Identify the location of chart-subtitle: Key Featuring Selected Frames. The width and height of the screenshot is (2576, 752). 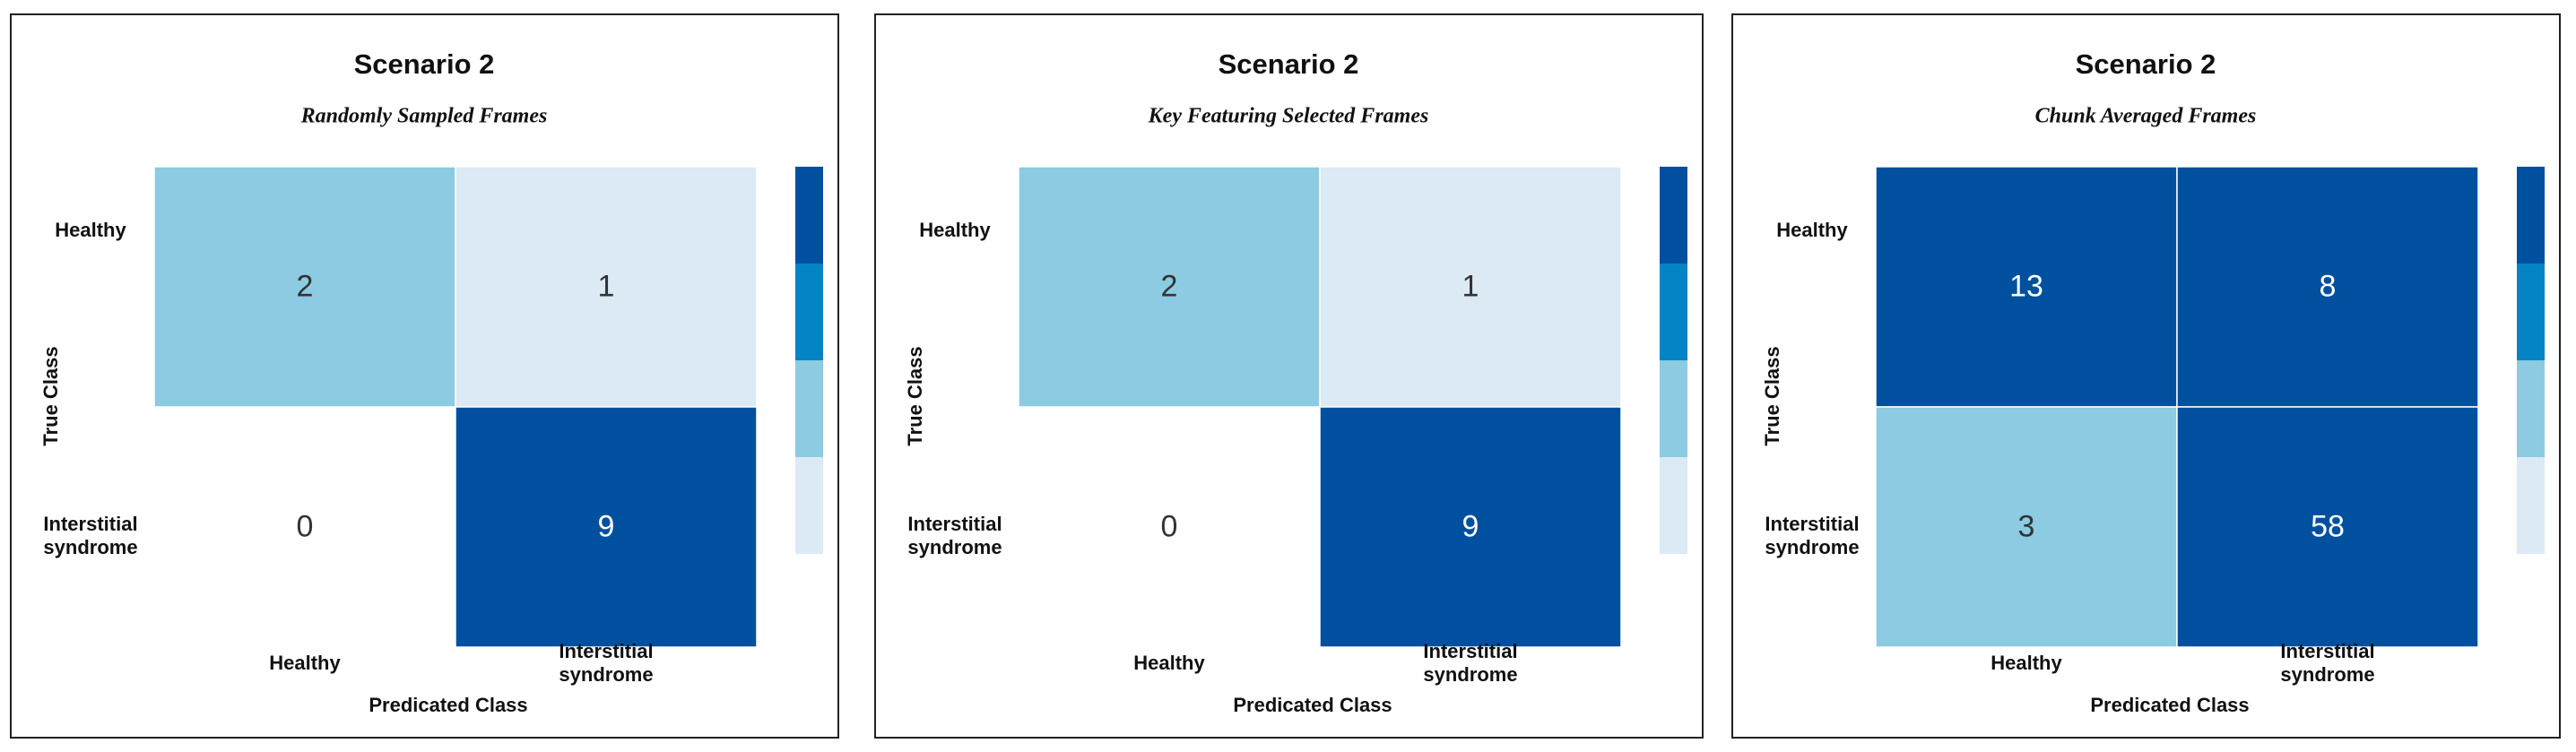
(1288, 116).